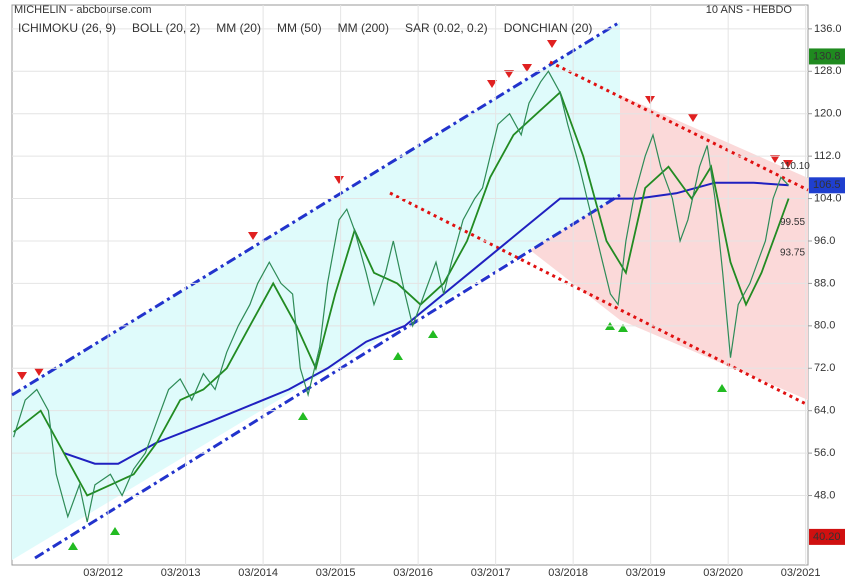 The image size is (855, 580). I want to click on price-badge-label: 130.8, so click(827, 56).